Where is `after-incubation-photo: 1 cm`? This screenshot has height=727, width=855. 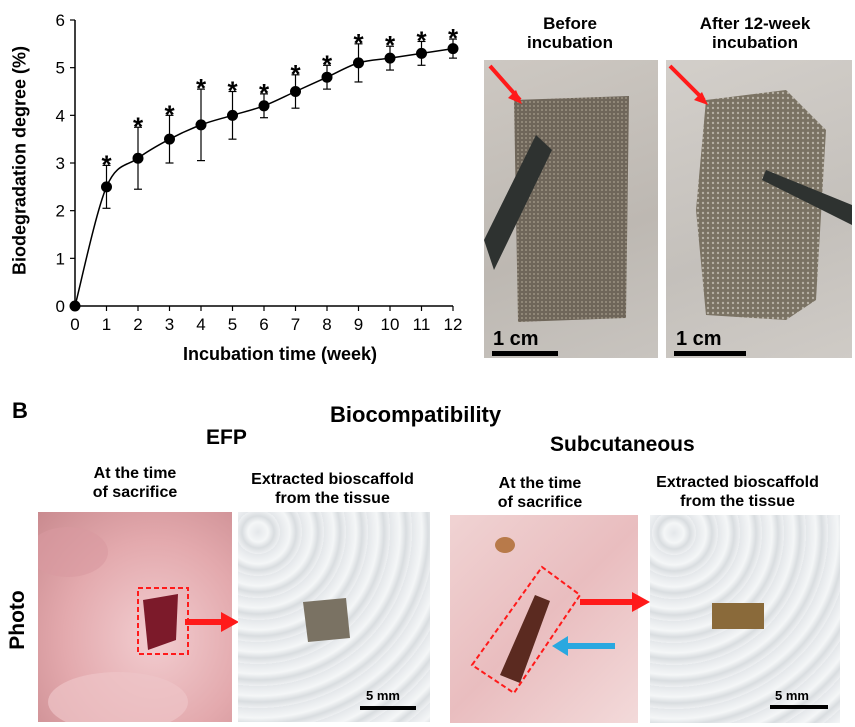
after-incubation-photo: 1 cm is located at coordinates (759, 209).